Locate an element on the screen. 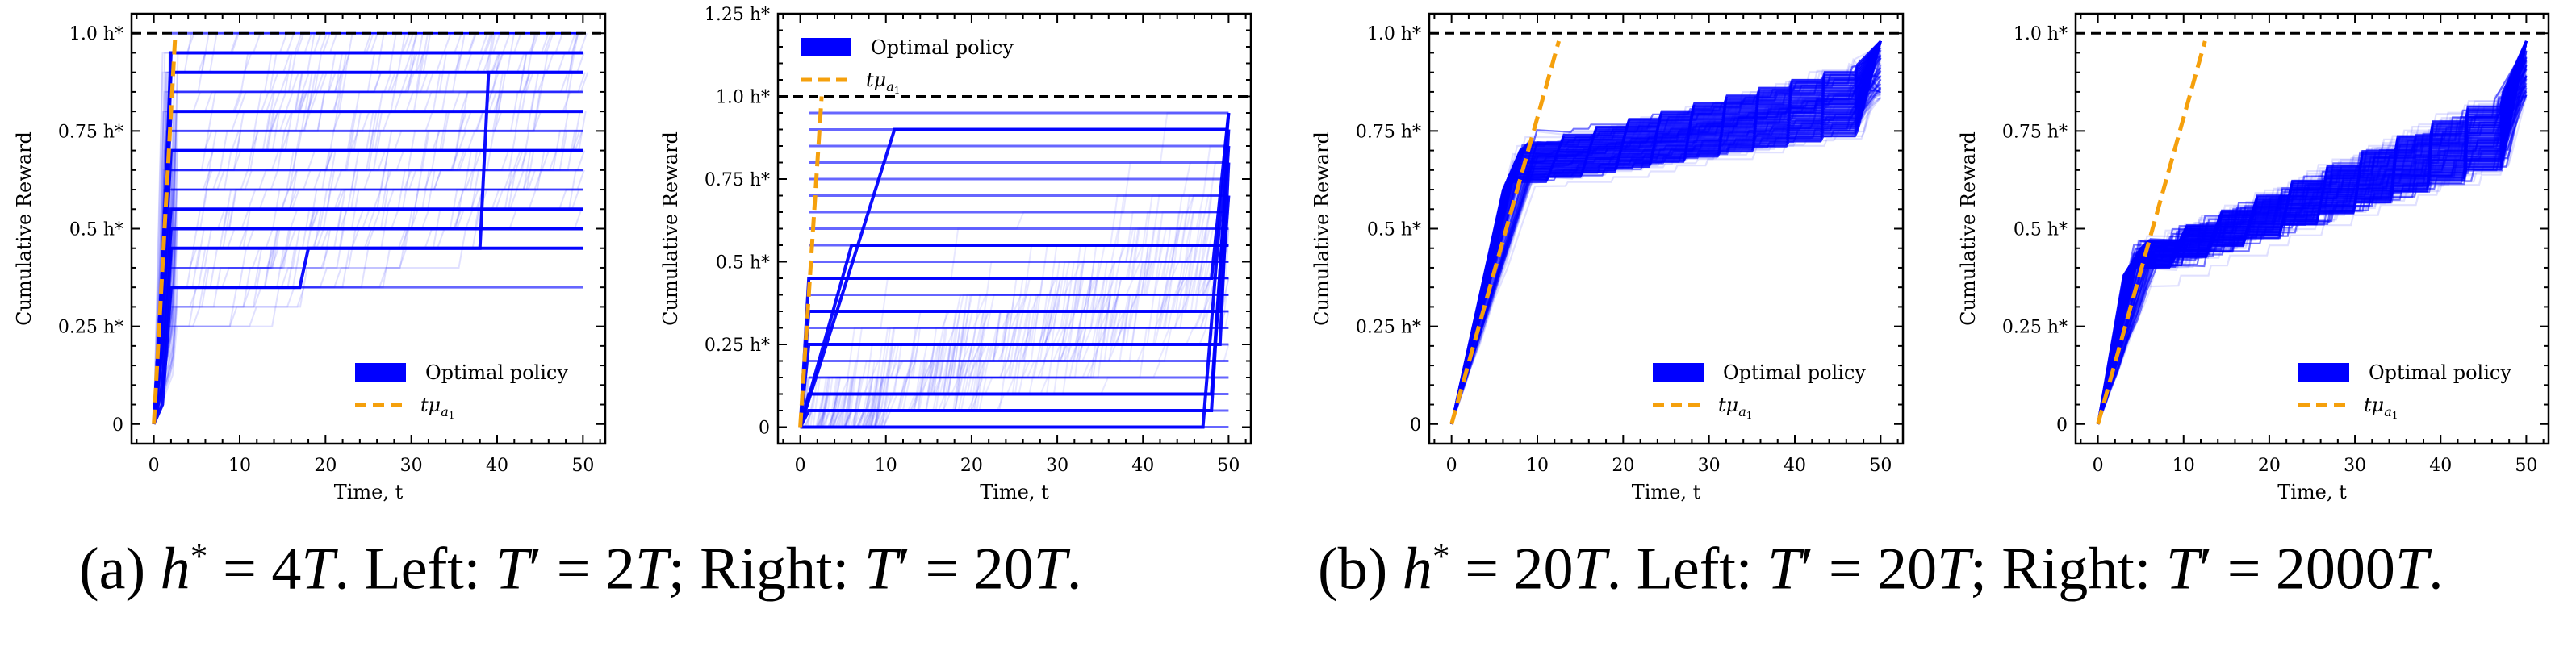 This screenshot has height=655, width=2576. caption-b-prime-1: ′ is located at coordinates (1807, 569).